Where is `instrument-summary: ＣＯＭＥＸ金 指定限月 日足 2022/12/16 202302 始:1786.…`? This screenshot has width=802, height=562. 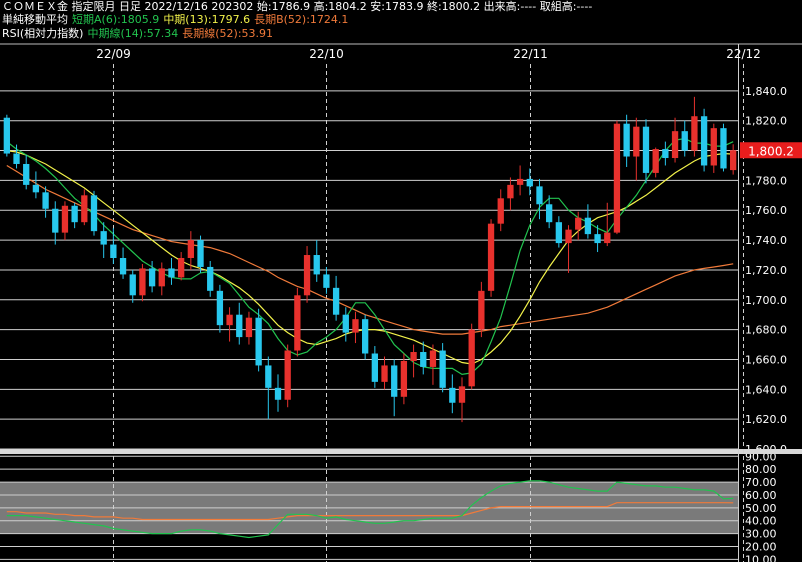
instrument-summary: ＣＯＭＥＸ金 指定限月 日足 2022/12/16 202302 始:1786.… is located at coordinates (297, 6).